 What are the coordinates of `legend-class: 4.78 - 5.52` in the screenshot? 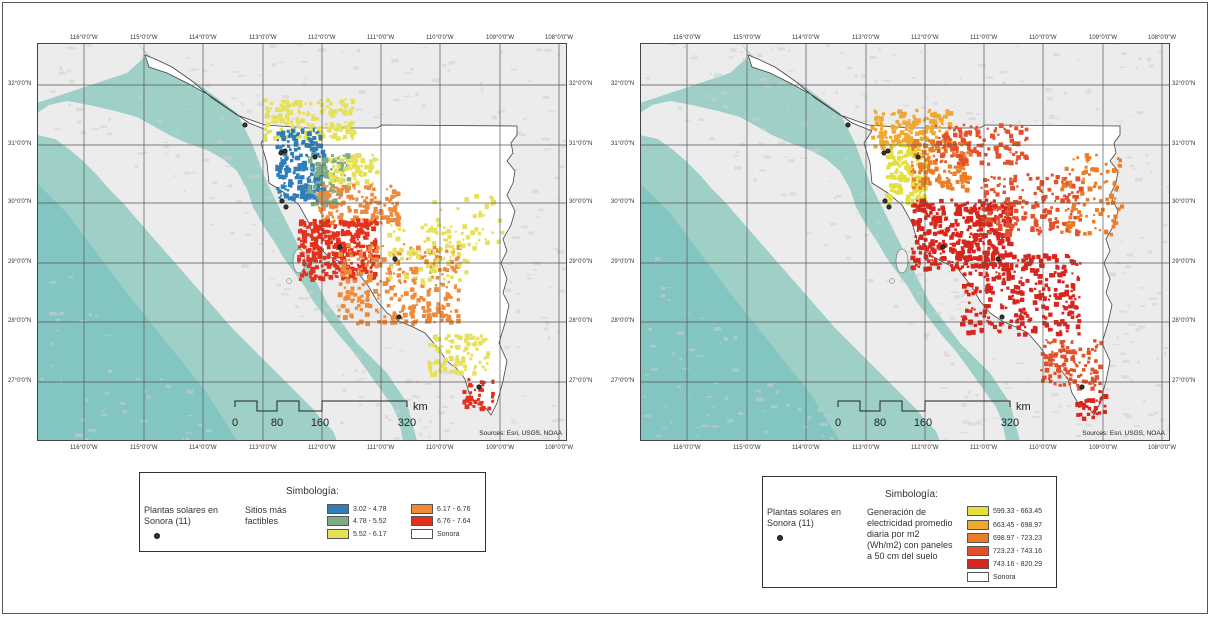 It's located at (356, 521).